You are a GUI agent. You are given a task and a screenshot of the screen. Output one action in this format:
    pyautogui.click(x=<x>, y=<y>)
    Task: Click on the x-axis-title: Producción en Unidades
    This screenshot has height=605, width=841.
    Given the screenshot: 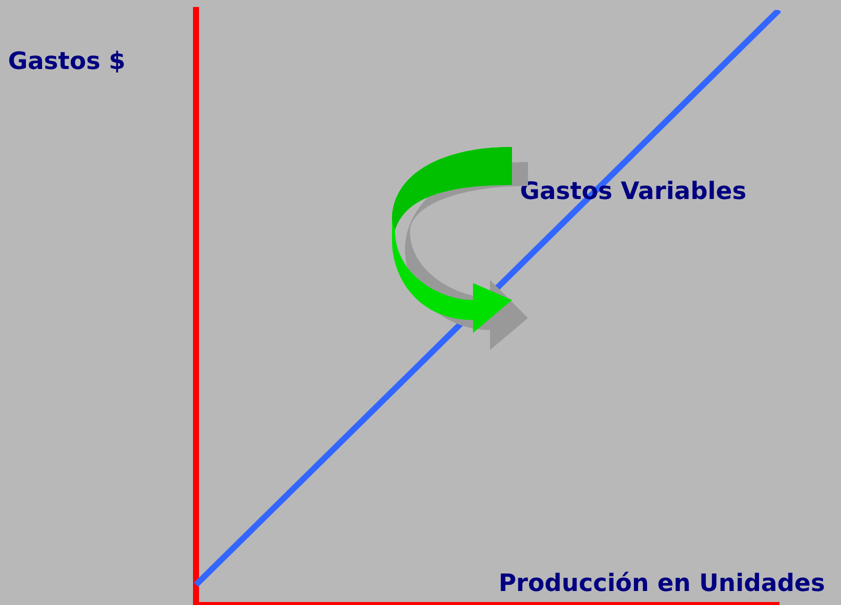 What is the action you would take?
    pyautogui.click(x=661, y=583)
    